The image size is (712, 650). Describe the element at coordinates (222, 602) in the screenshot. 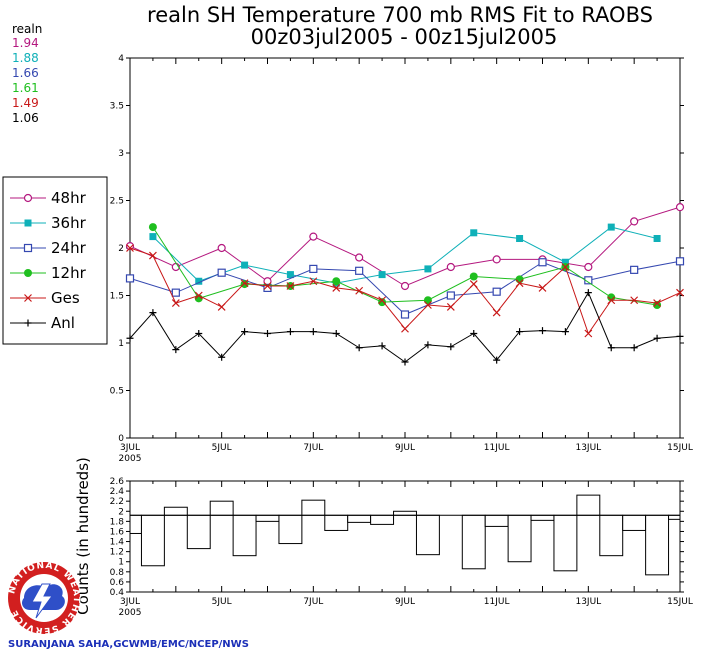

I see `count-x-tick-label: 5JUL` at that location.